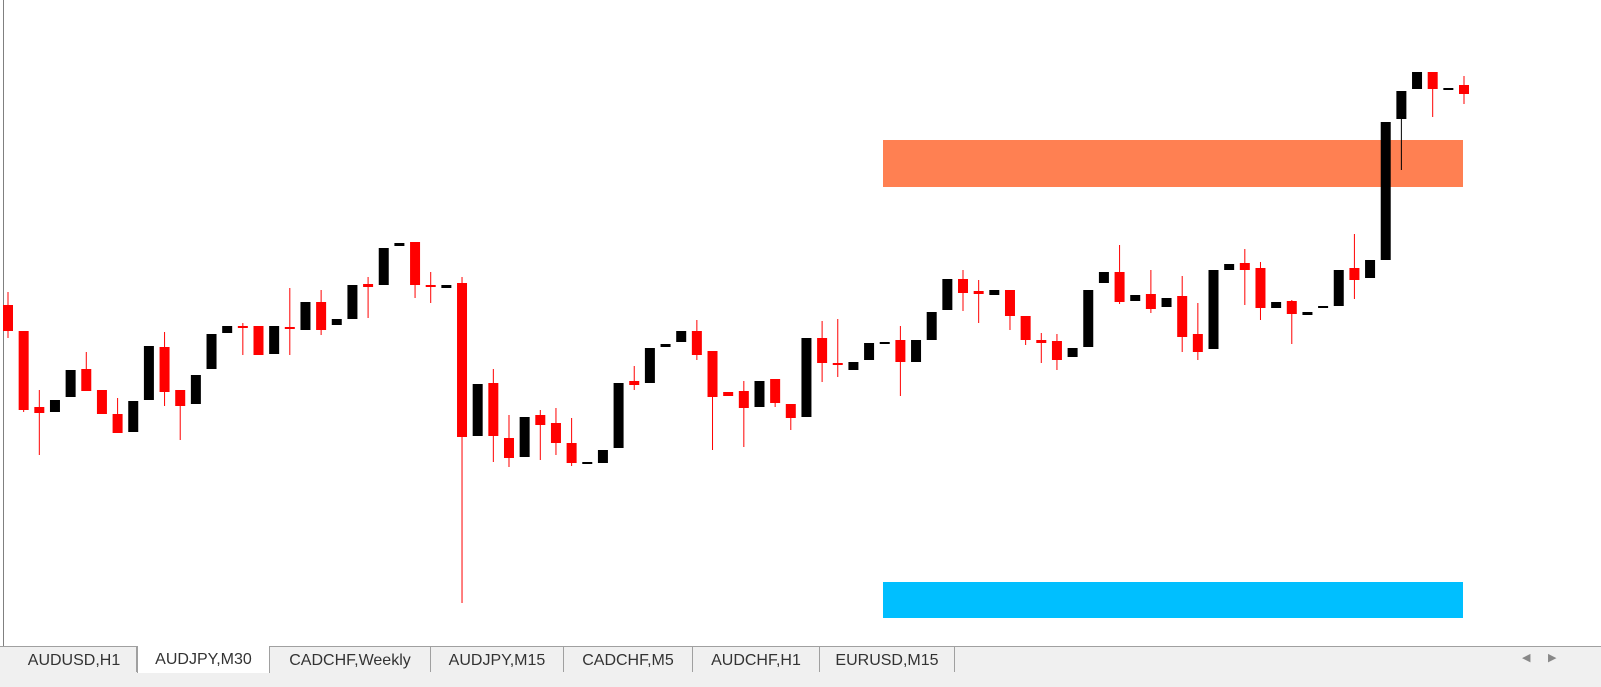 Image resolution: width=1601 pixels, height=687 pixels. Describe the element at coordinates (887, 659) in the screenshot. I see `tab: EURUSD,M15` at that location.